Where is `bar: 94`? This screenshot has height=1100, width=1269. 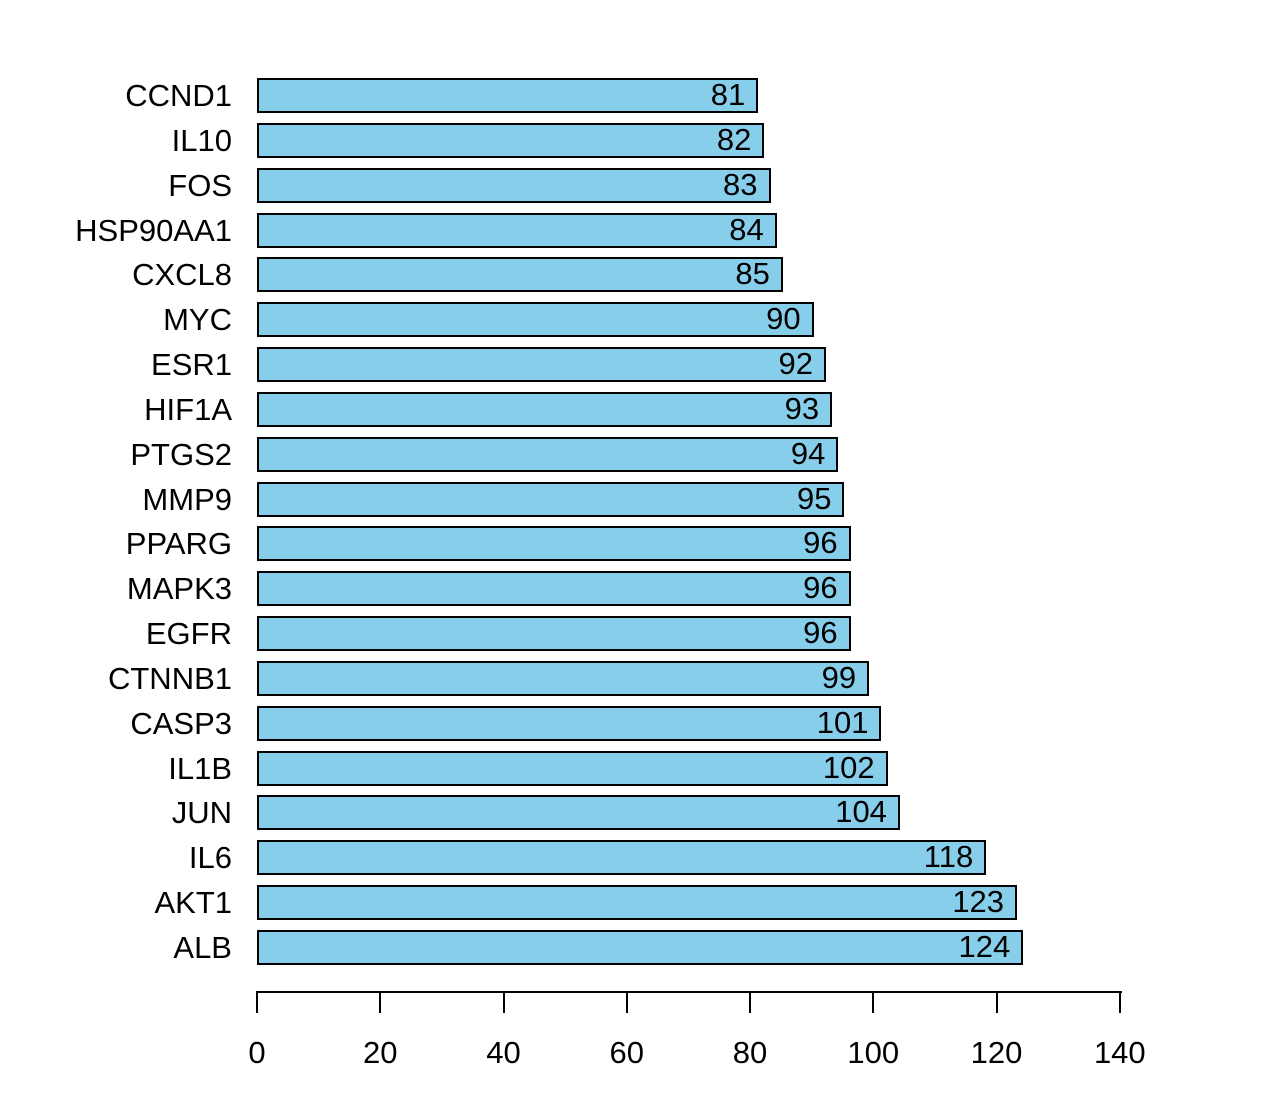 bar: 94 is located at coordinates (548, 453).